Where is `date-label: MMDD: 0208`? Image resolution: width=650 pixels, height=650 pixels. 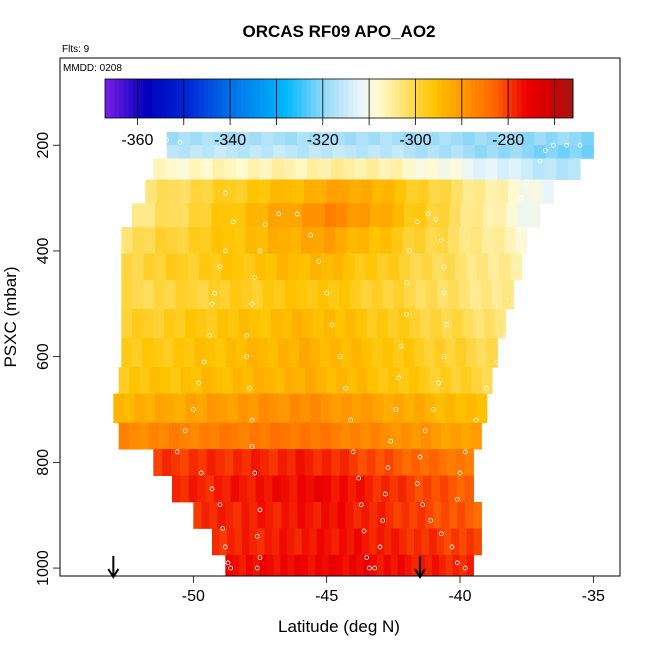 date-label: MMDD: 0208 is located at coordinates (92, 68).